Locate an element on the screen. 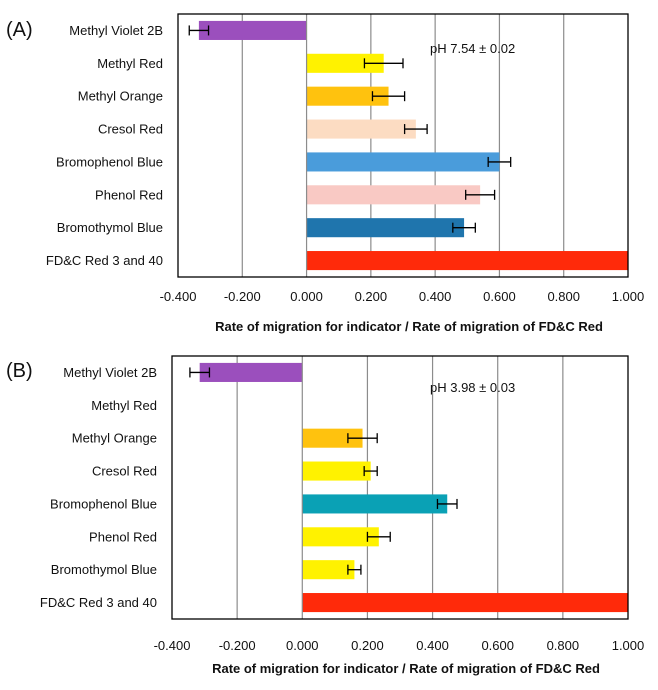  ph-annotation: pH 7.54 ± 0.02 is located at coordinates (472, 48).